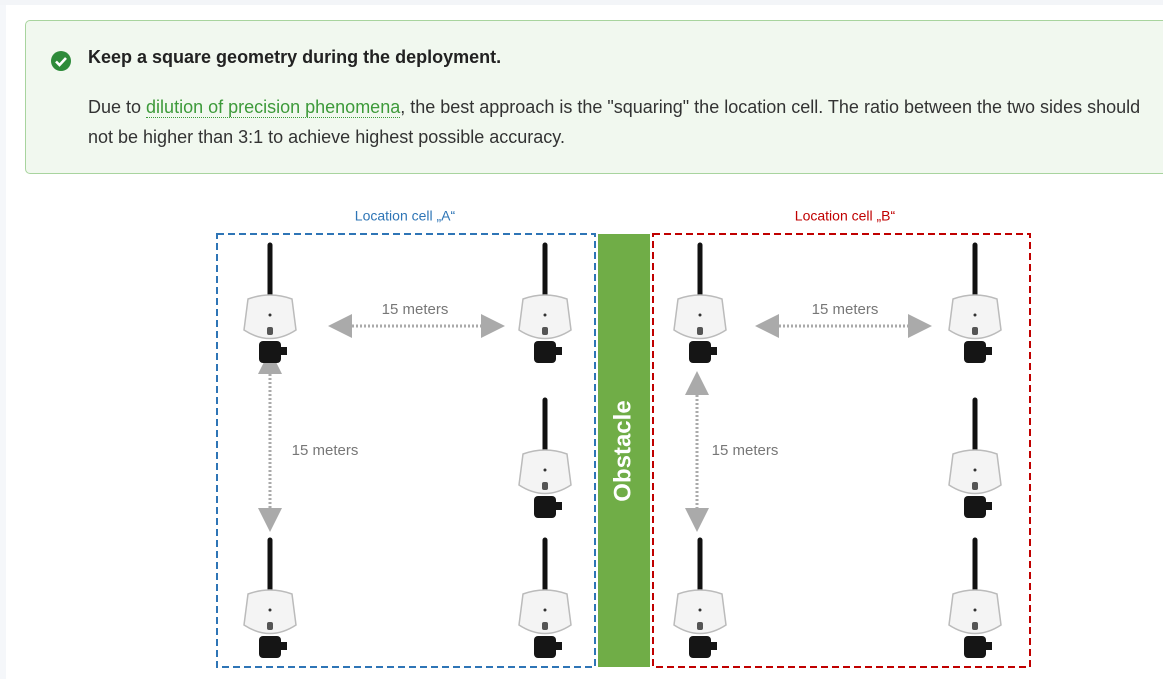 The width and height of the screenshot is (1163, 679). What do you see at coordinates (581, 2) in the screenshot?
I see `top-bar` at bounding box center [581, 2].